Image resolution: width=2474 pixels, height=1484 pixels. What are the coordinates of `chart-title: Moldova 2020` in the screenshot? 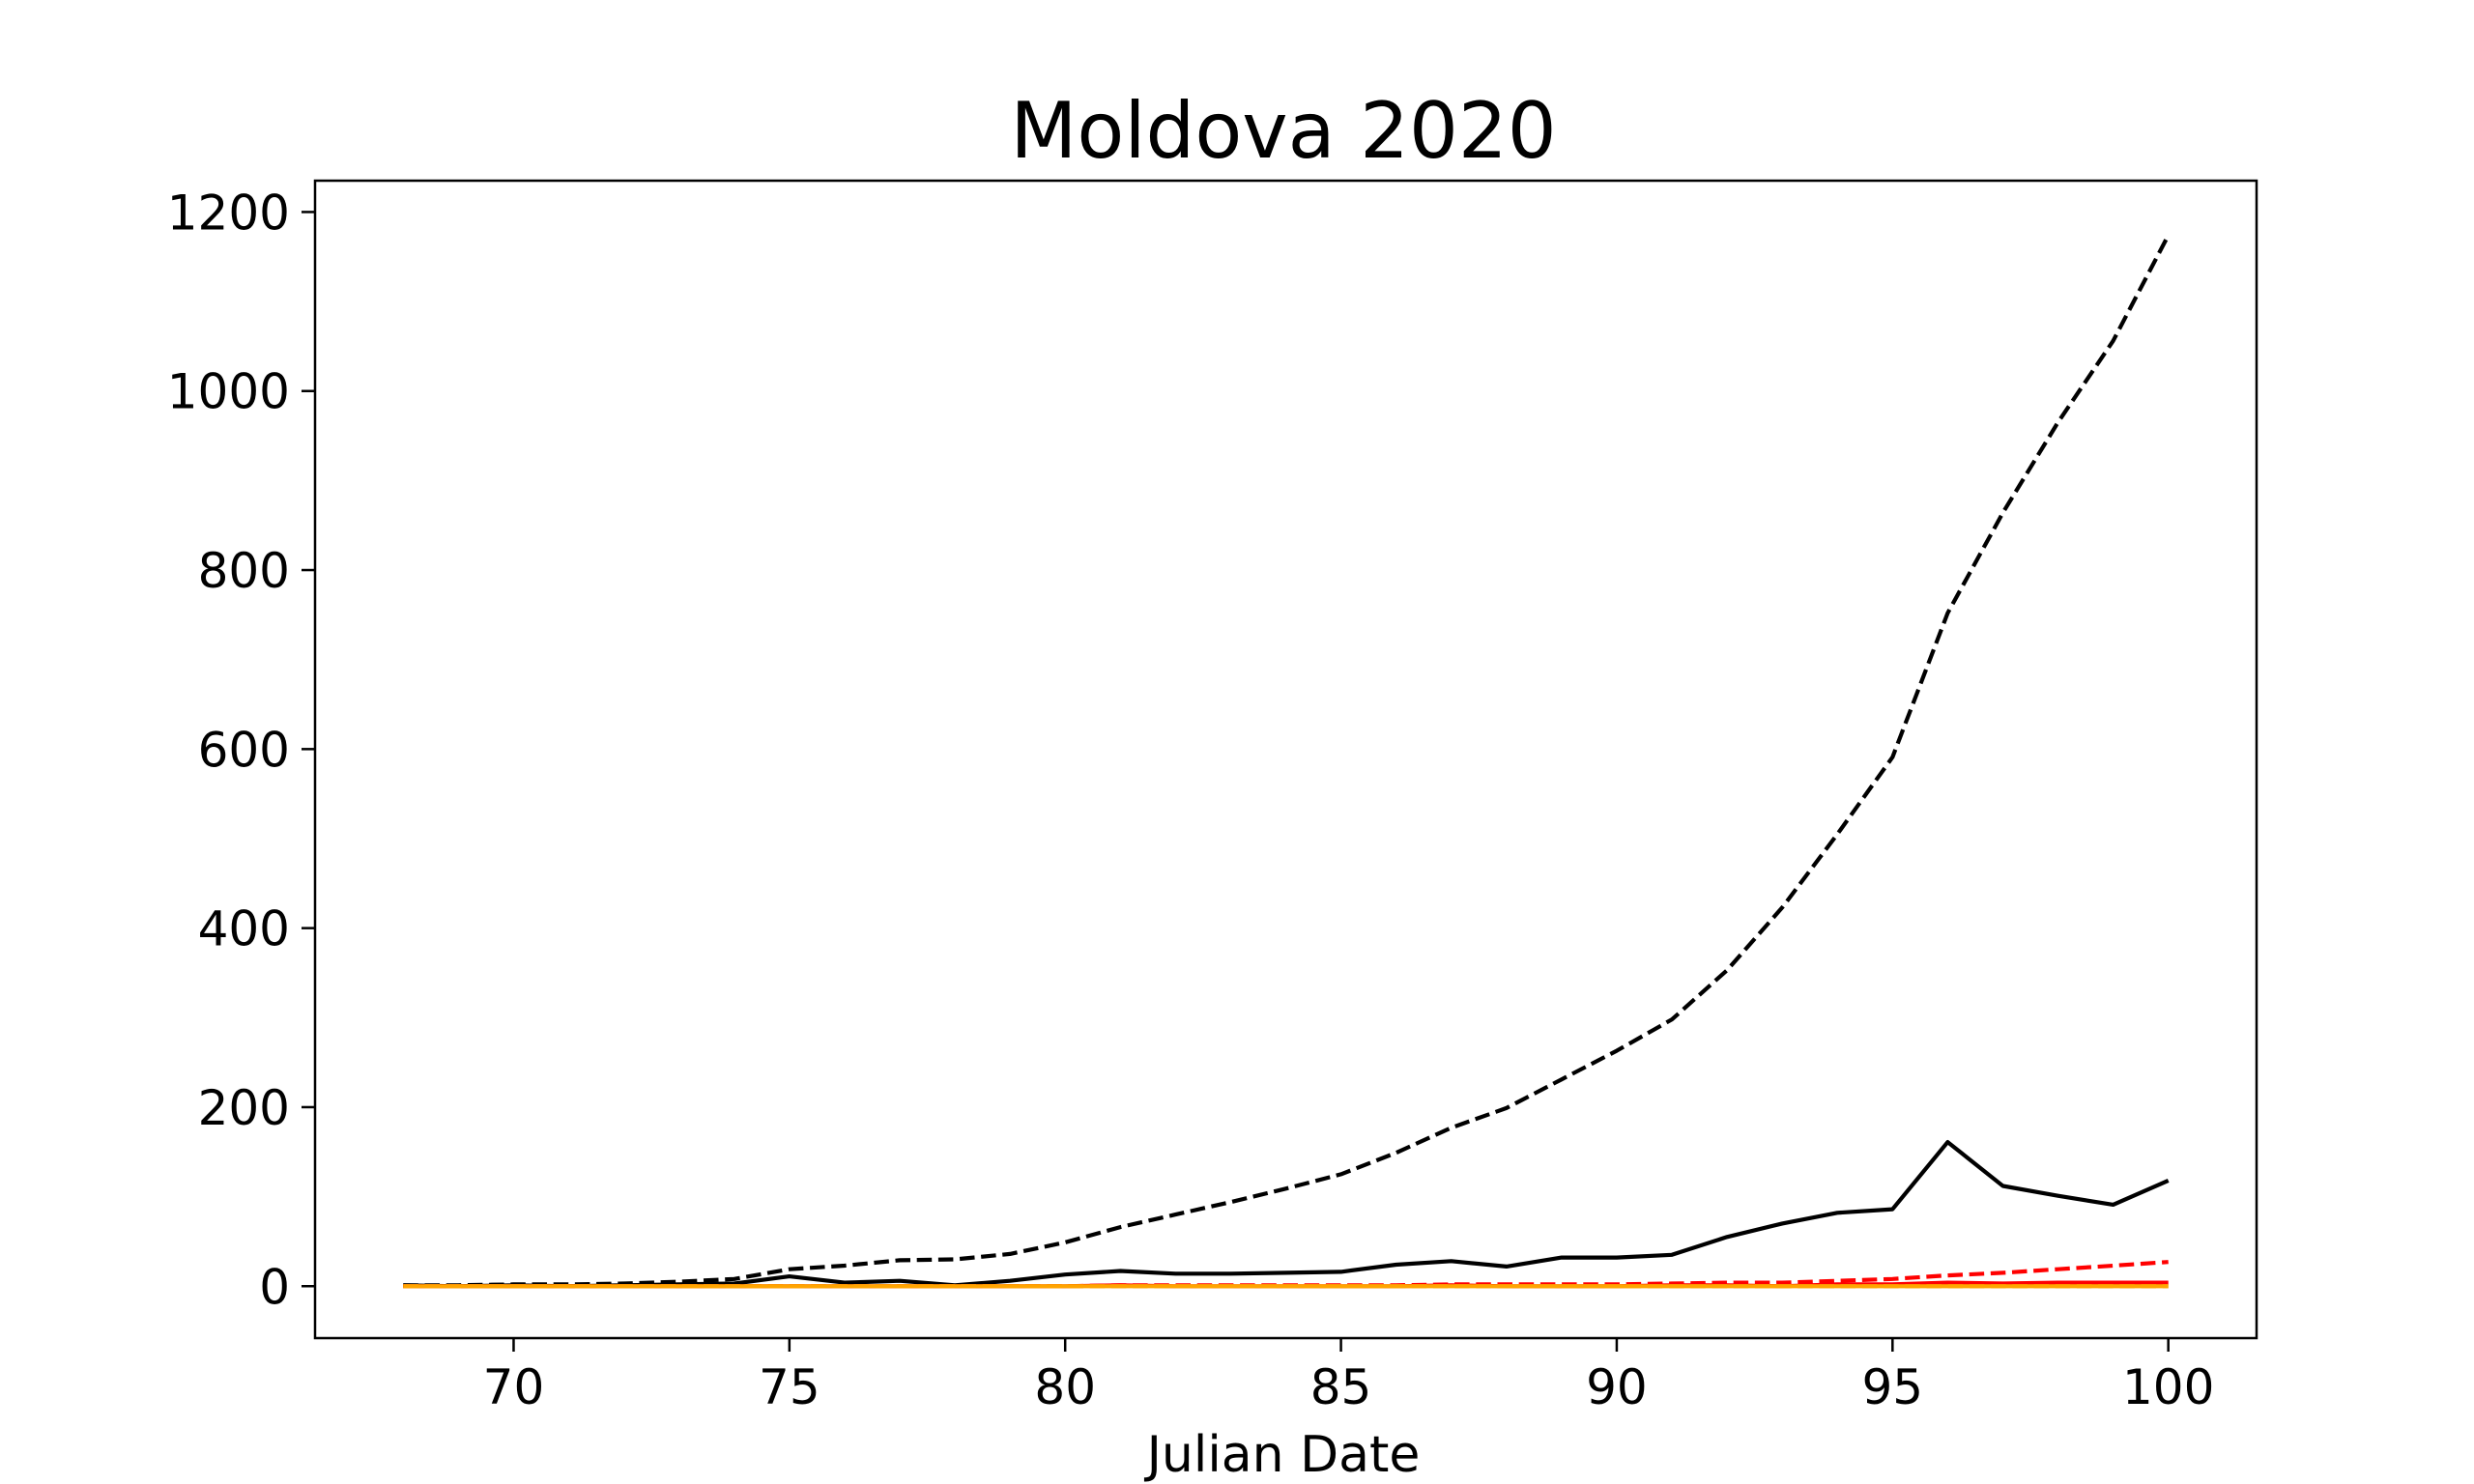 It's located at (1283, 131).